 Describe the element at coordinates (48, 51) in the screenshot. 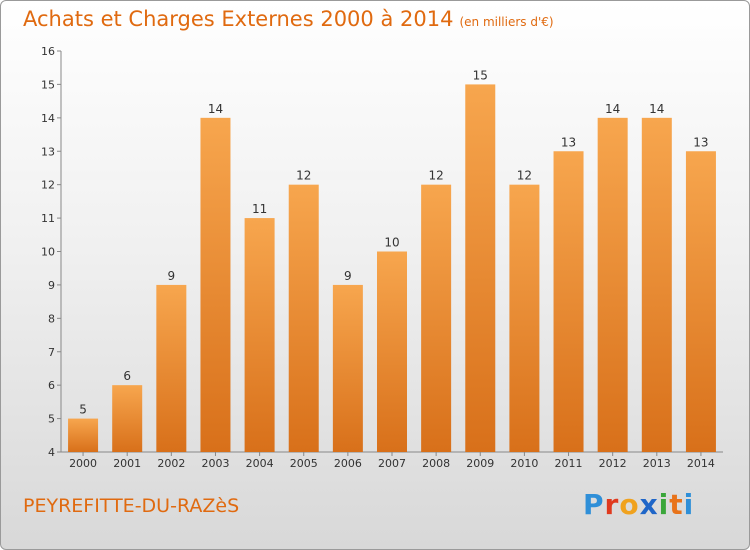

I see `y-tick-label: 16` at that location.